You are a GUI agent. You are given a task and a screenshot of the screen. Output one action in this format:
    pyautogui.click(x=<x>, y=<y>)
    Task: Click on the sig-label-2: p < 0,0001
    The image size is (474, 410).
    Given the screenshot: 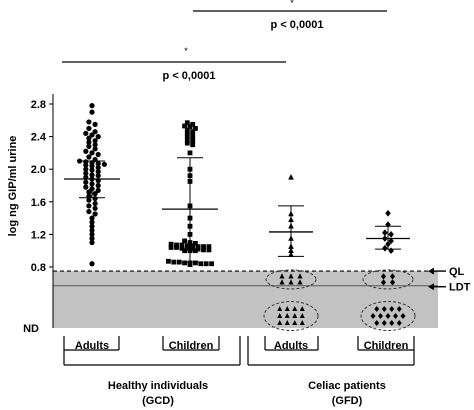 What is the action you would take?
    pyautogui.click(x=297, y=25)
    